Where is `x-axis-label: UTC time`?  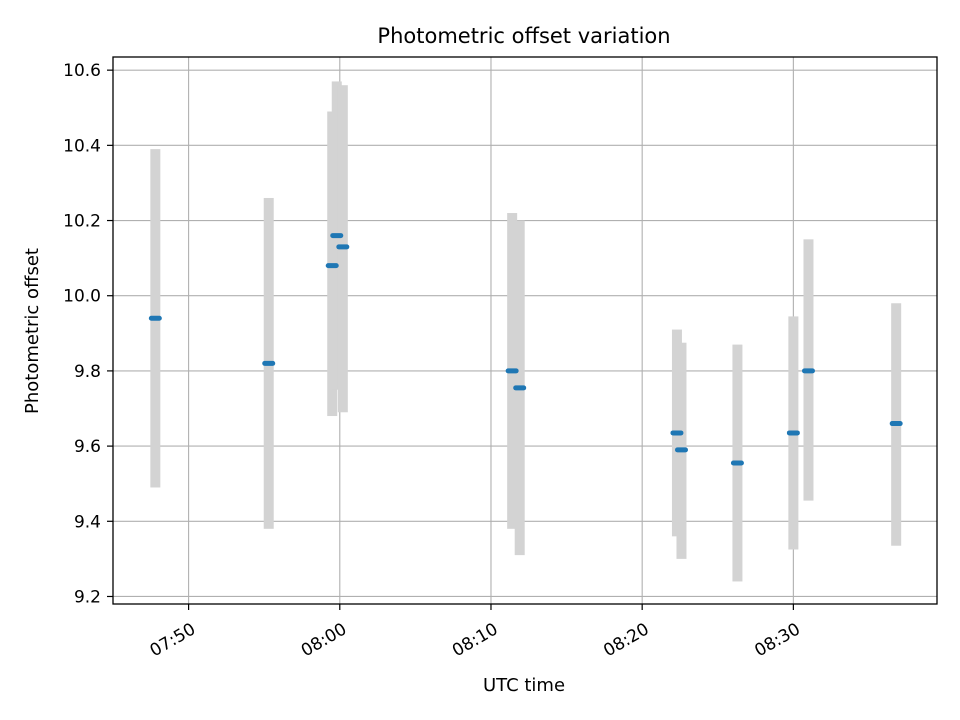 x-axis-label: UTC time is located at coordinates (524, 685).